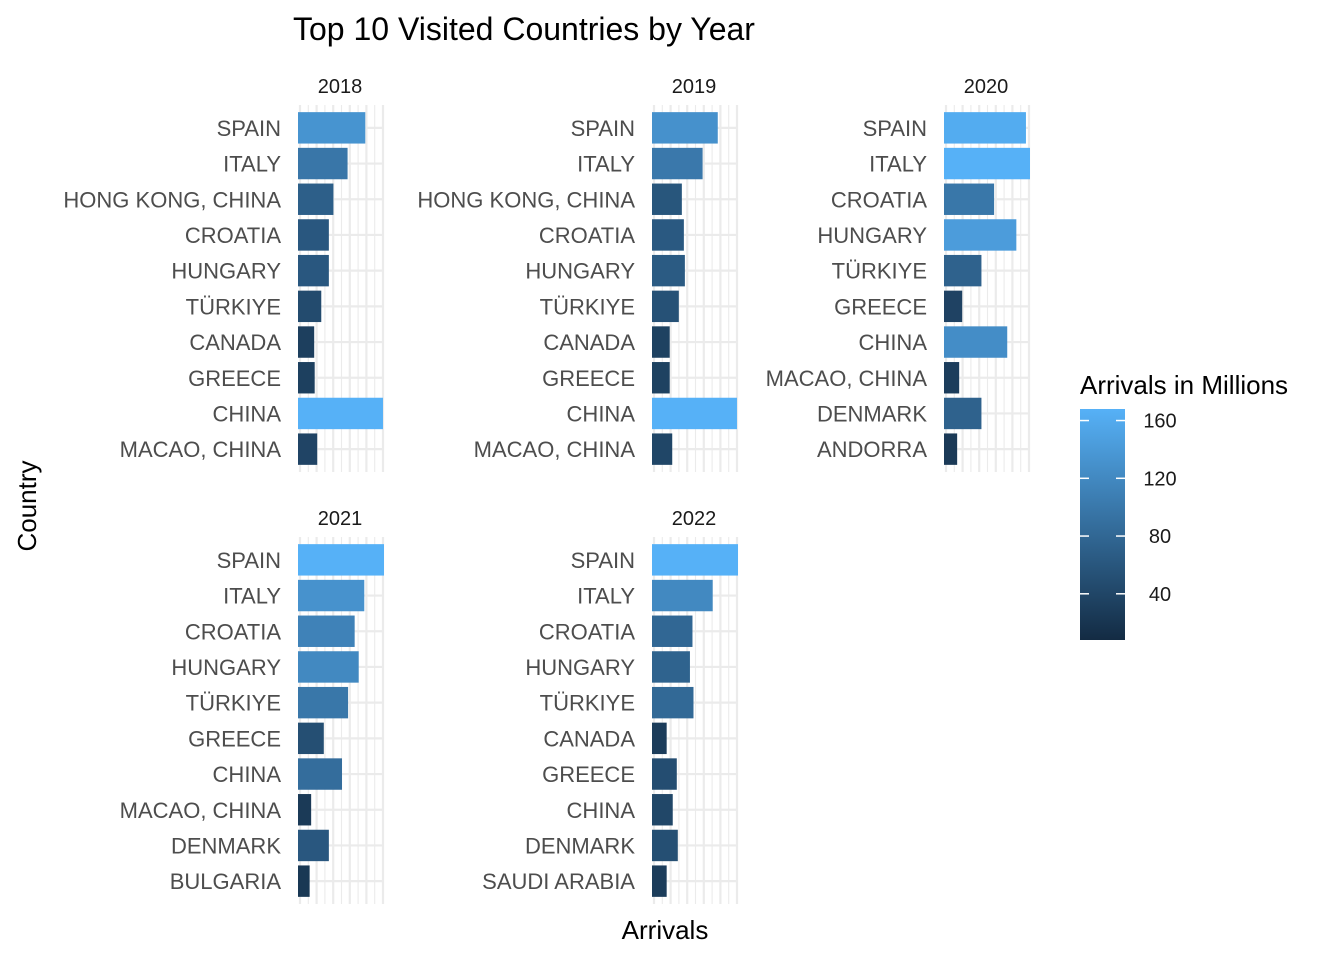 Image resolution: width=1344 pixels, height=960 pixels. I want to click on facet-strip-label: 2018, so click(340, 87).